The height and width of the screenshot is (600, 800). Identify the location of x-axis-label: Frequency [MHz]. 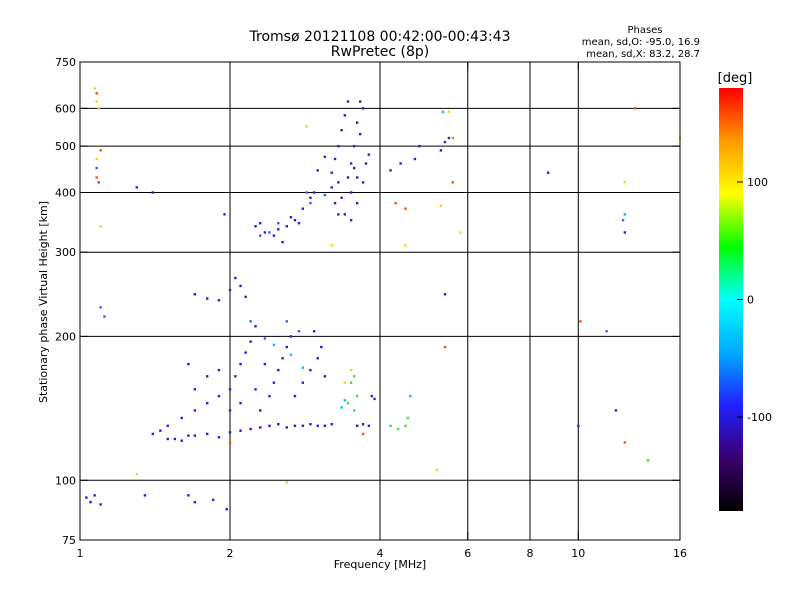
(380, 564).